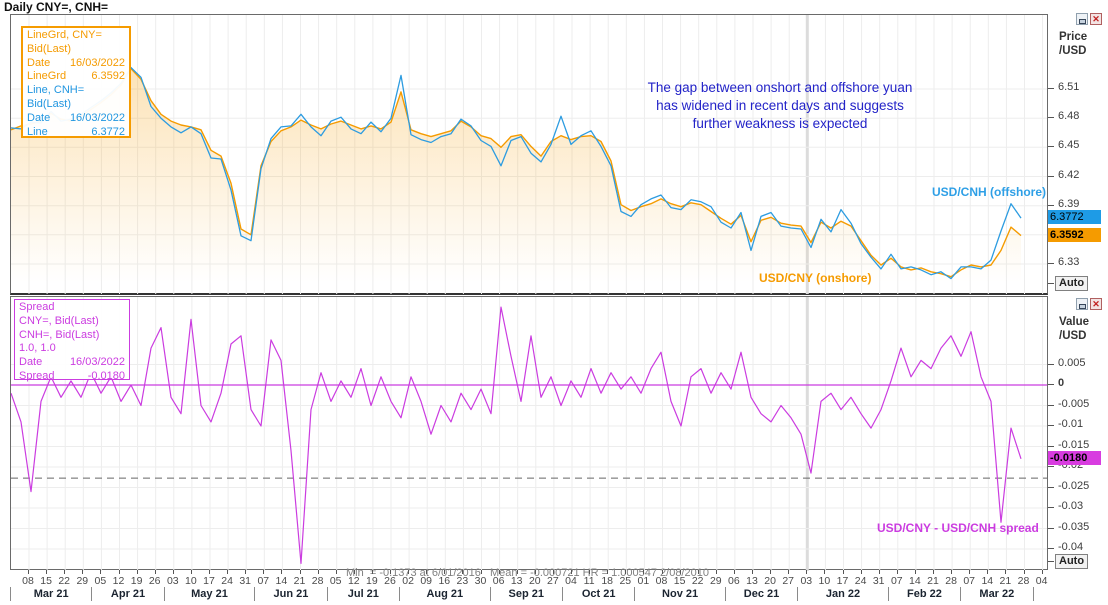 This screenshot has height=605, width=1108. Describe the element at coordinates (462, 581) in the screenshot. I see `x-day-label: 23` at that location.